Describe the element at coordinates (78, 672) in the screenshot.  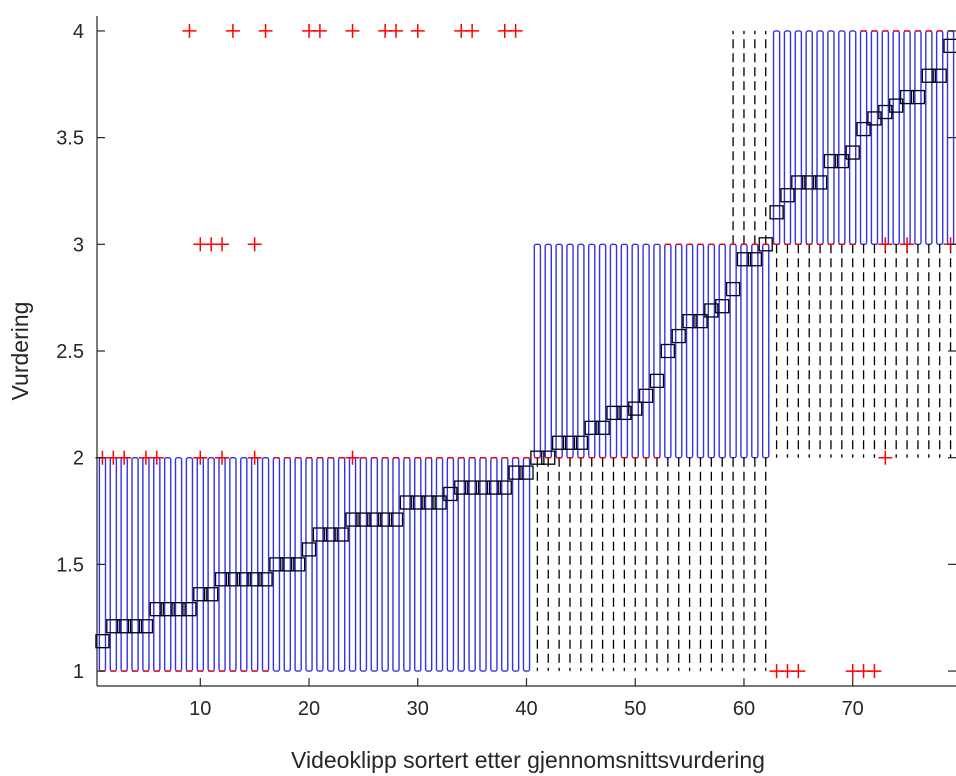
I see `y-tick-label: 1` at that location.